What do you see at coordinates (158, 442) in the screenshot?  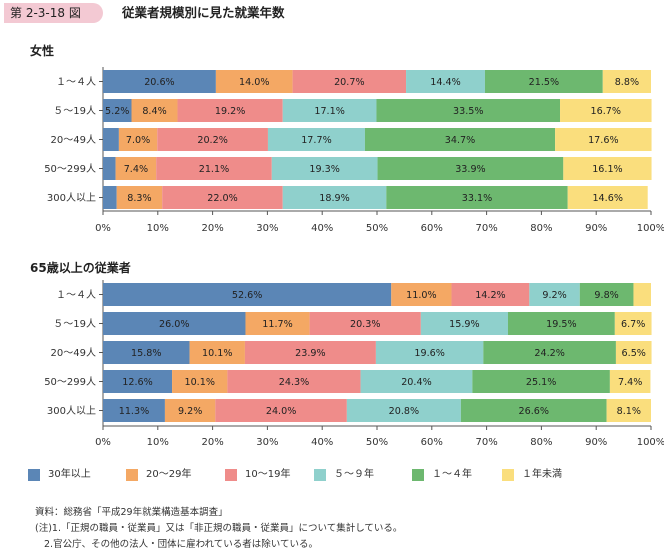 I see `x-tick-label: 10%` at bounding box center [158, 442].